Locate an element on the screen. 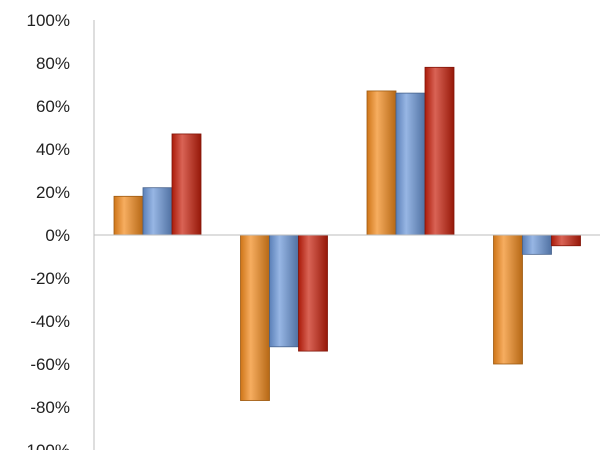 The height and width of the screenshot is (450, 603). y-axis-tick-labels: 100% 80% 60% 40% 20% 0% -20% -40% -60% -80% -100% is located at coordinates (45, 230).